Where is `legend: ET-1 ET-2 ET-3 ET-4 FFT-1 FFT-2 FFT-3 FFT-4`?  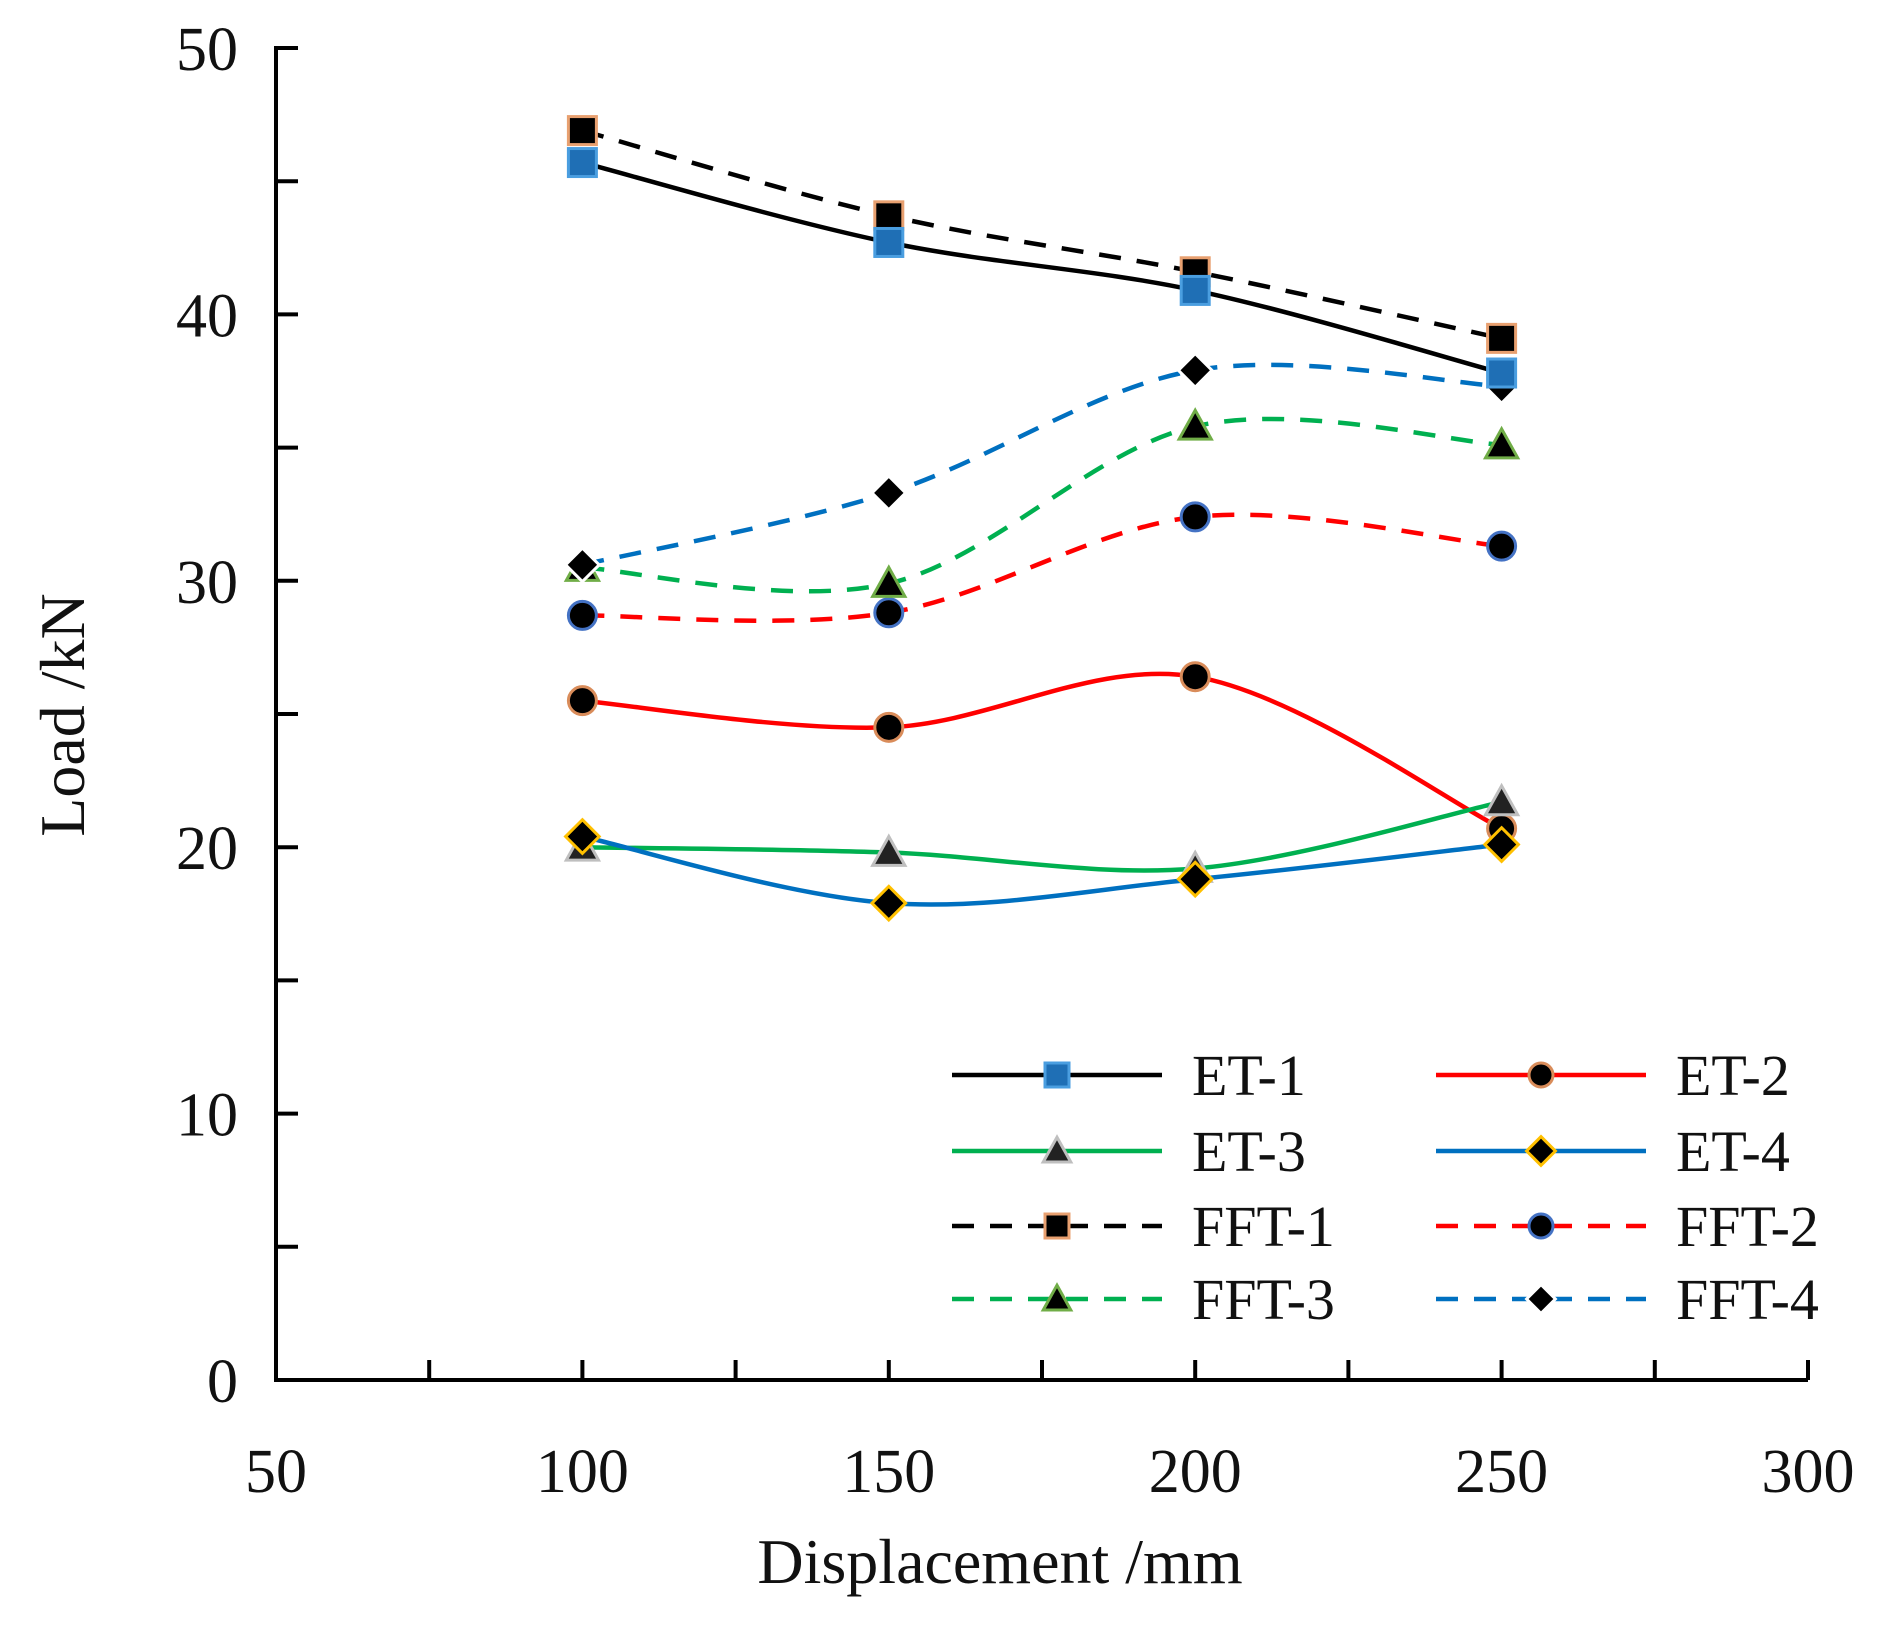 legend: ET-1 ET-2 ET-3 ET-4 FFT-1 FFT-2 FFT-3 FFT-4 is located at coordinates (1385, 1187).